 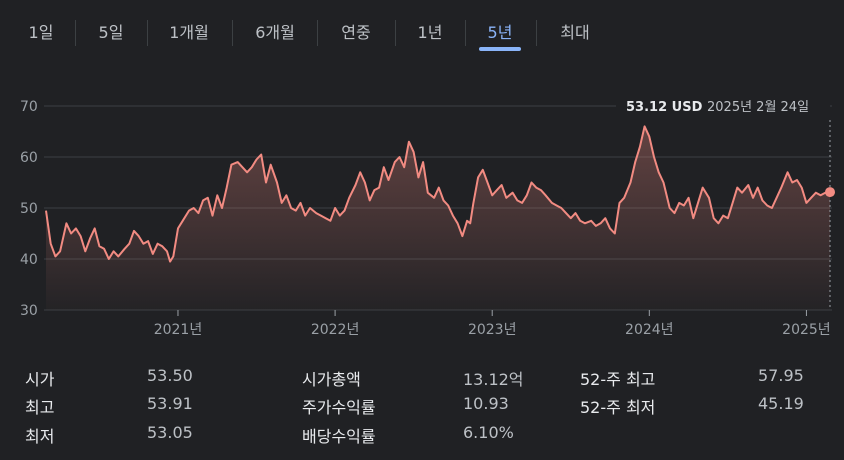 I want to click on stat-value: 53.05, so click(x=170, y=432).